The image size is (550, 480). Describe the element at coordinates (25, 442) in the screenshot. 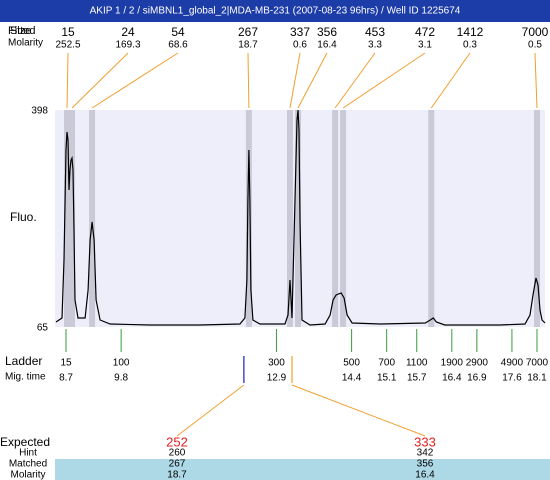

I see `expected-label: Expected` at that location.